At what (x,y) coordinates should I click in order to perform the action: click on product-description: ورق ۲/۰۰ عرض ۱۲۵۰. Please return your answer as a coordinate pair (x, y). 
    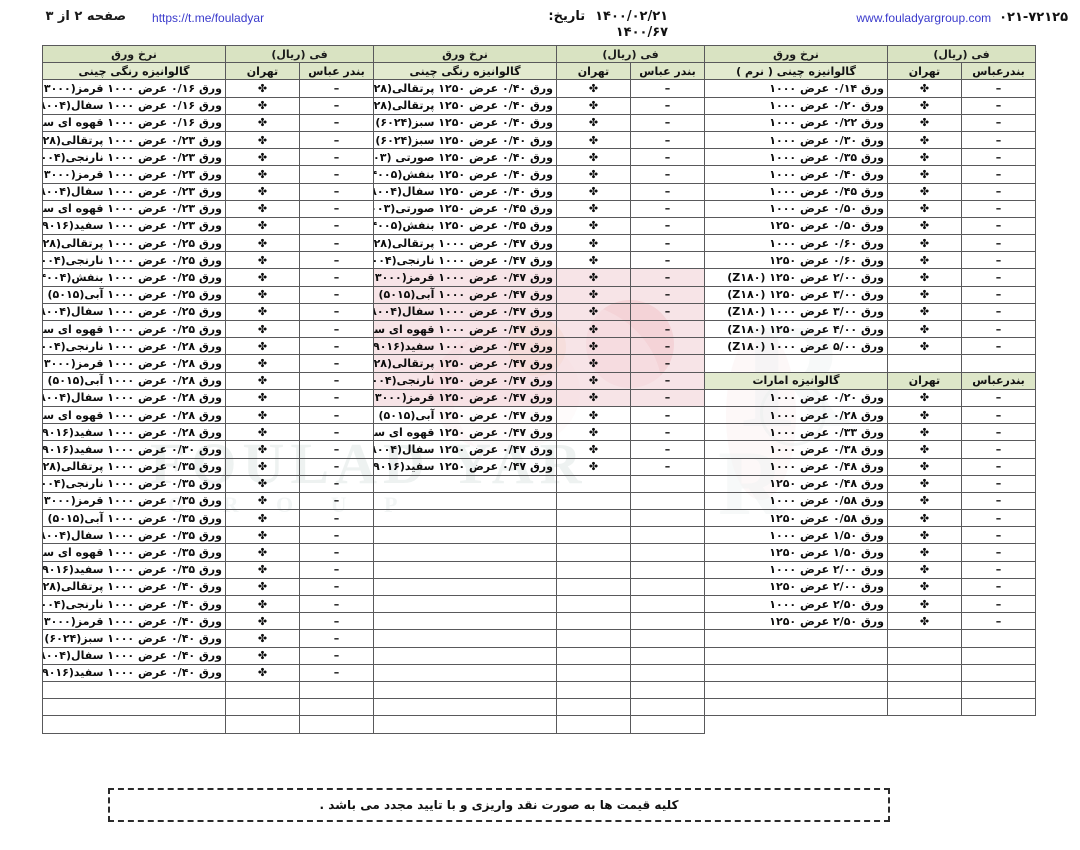
    Looking at the image, I should click on (795, 587).